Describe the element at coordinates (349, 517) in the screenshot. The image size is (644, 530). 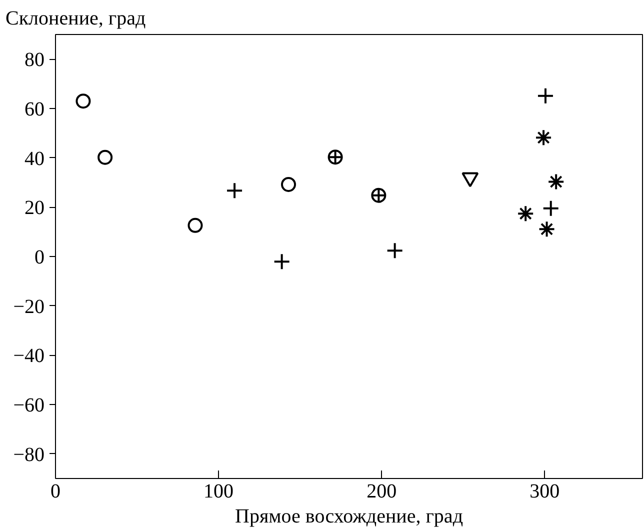
I see `x-axis-title: Прямое восхождение, град` at that location.